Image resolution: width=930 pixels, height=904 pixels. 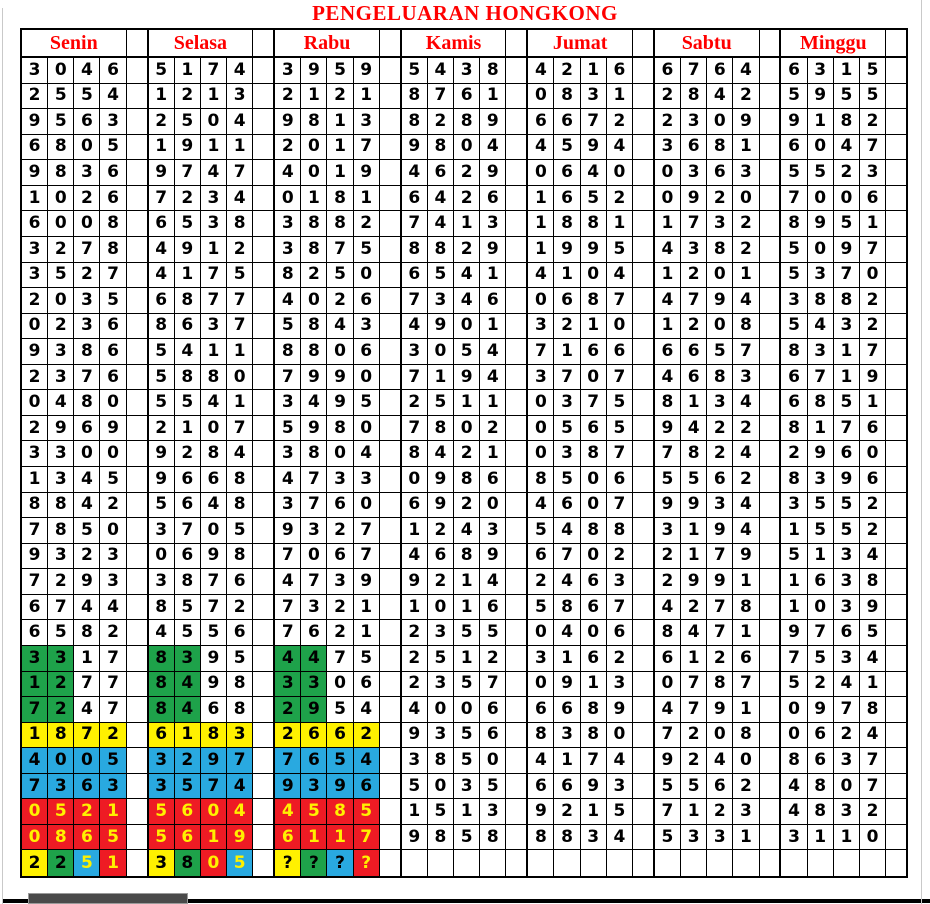 What do you see at coordinates (591, 43) in the screenshot?
I see `day-header-jumat: Jumat` at bounding box center [591, 43].